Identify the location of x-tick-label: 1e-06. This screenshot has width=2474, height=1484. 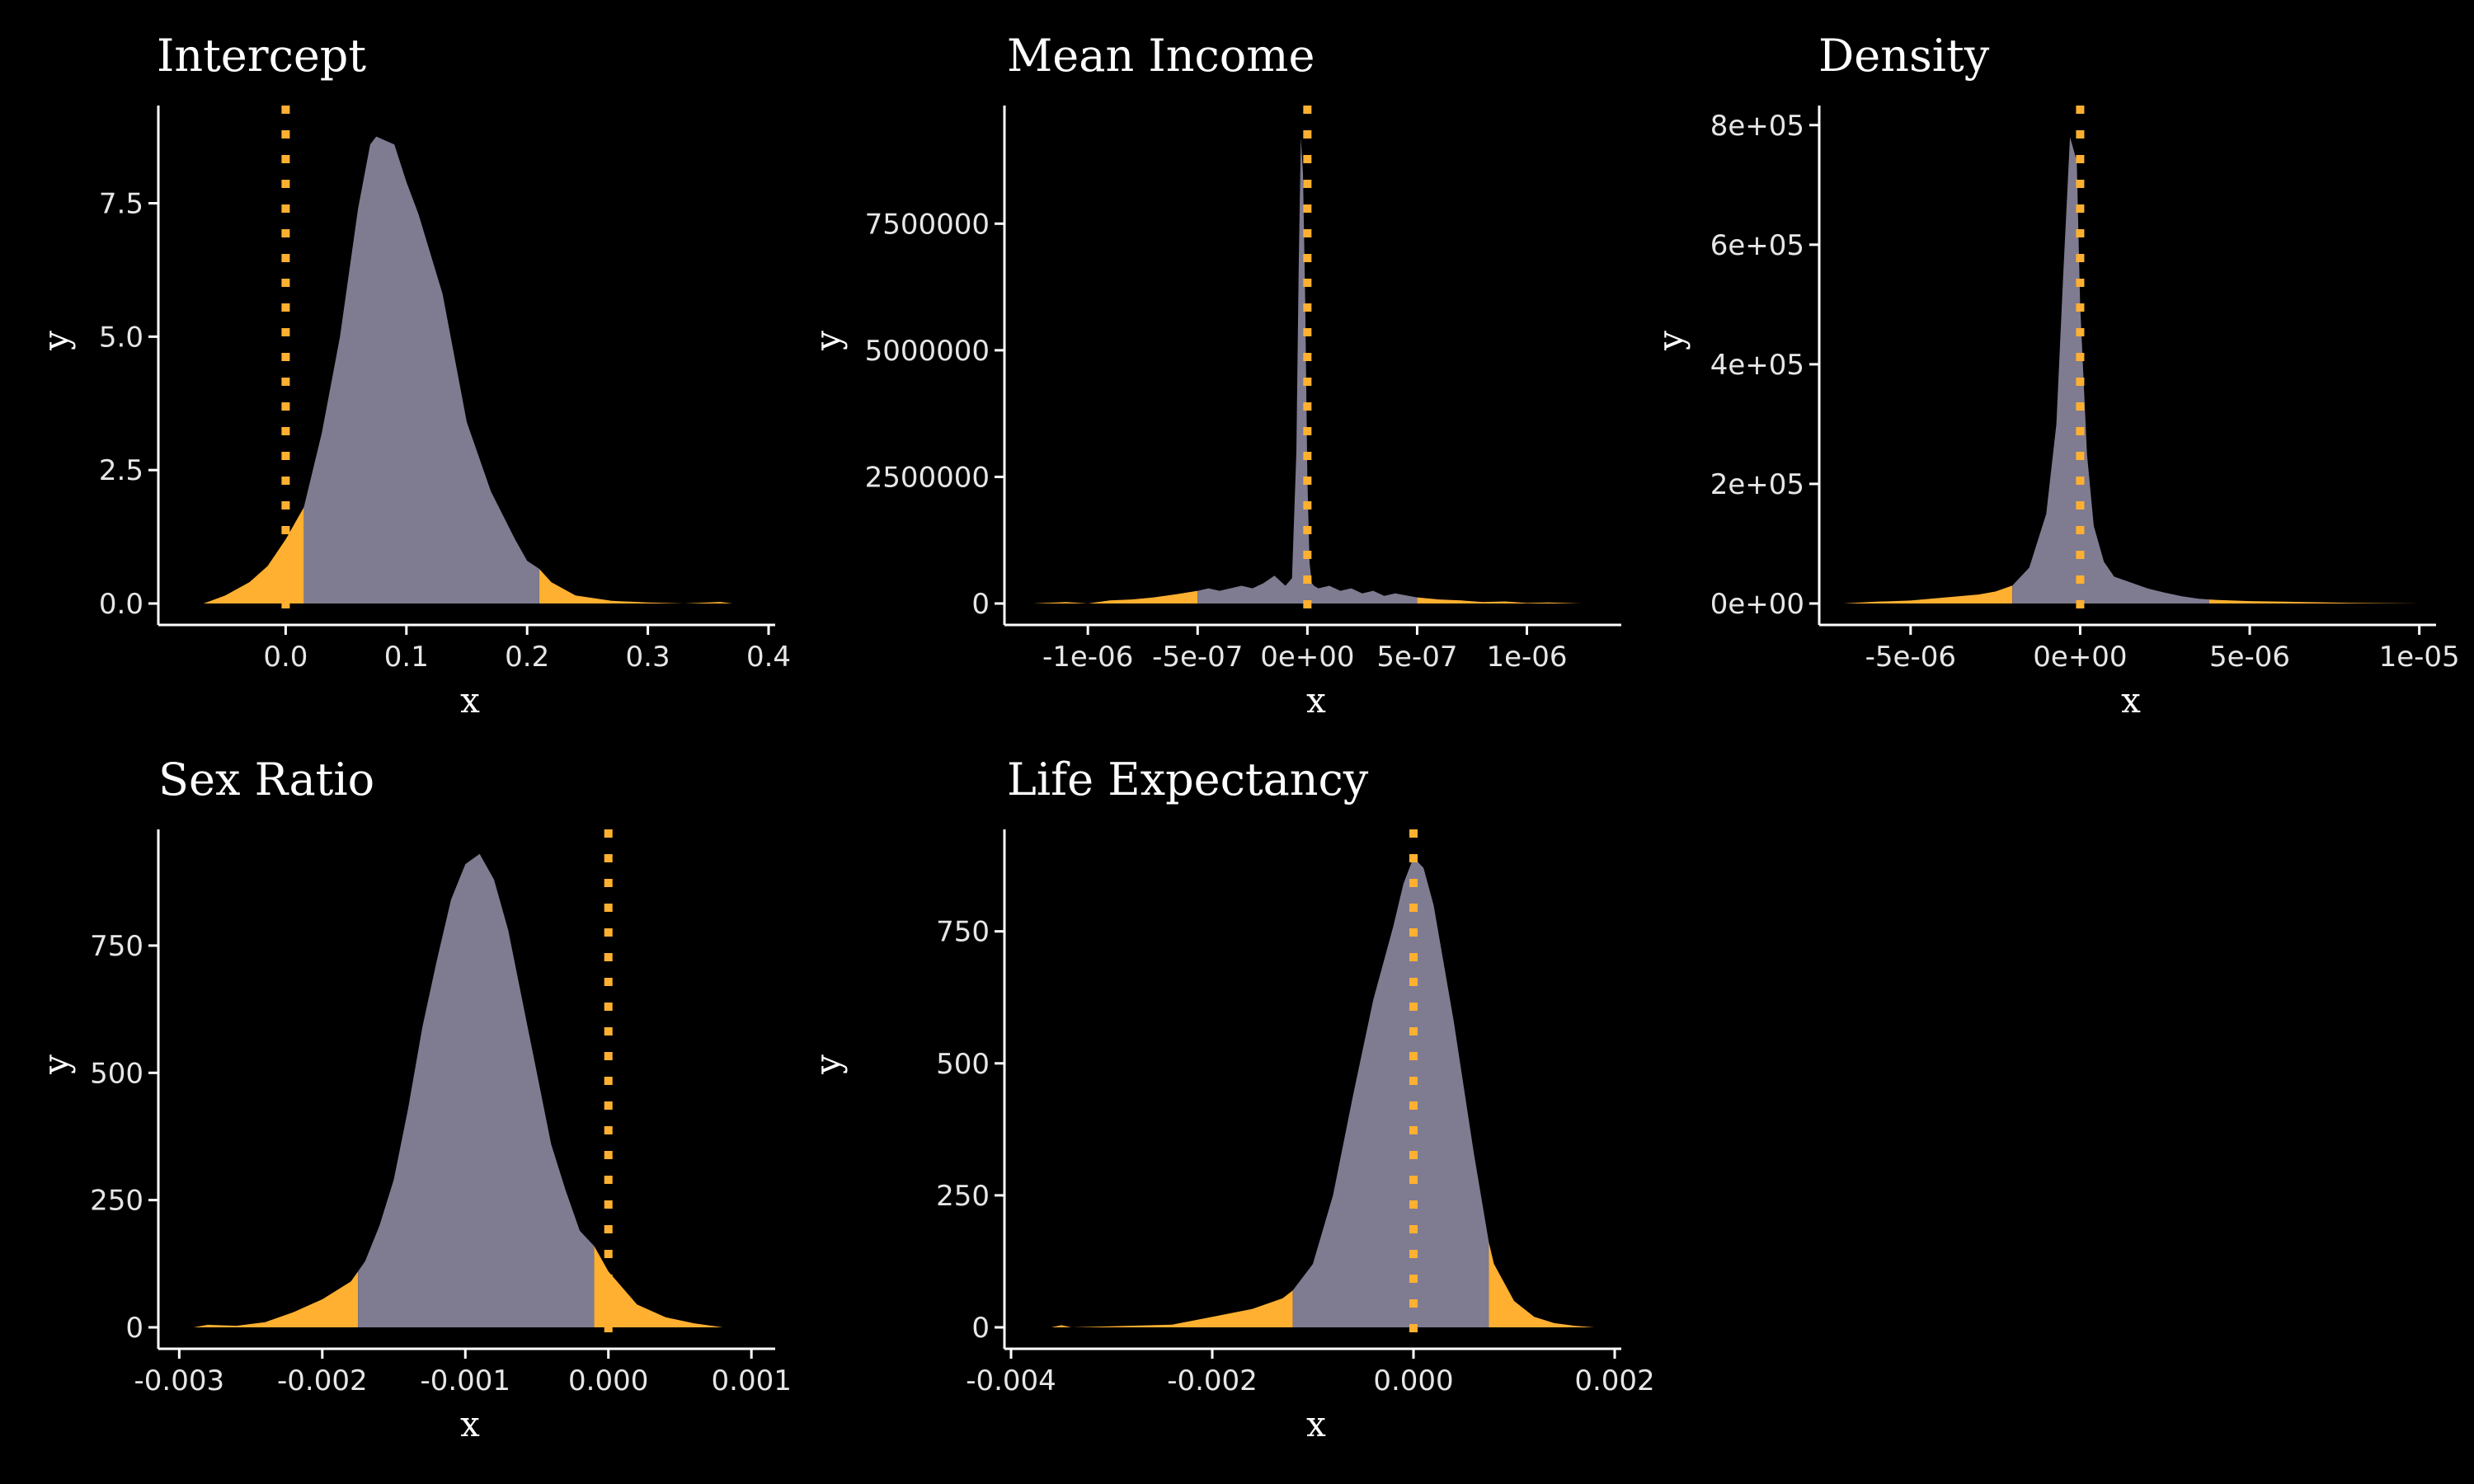
(1526, 657).